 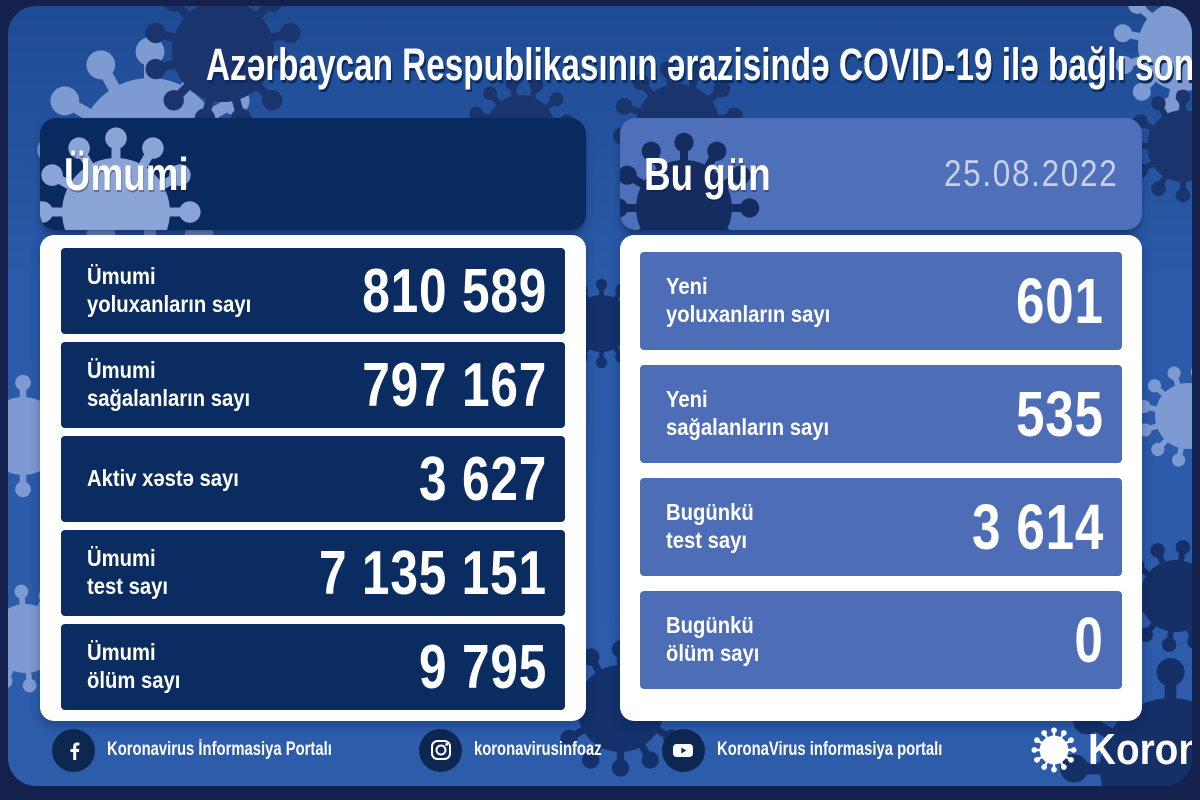 I want to click on total-section-header: Ümumi, so click(x=313, y=174).